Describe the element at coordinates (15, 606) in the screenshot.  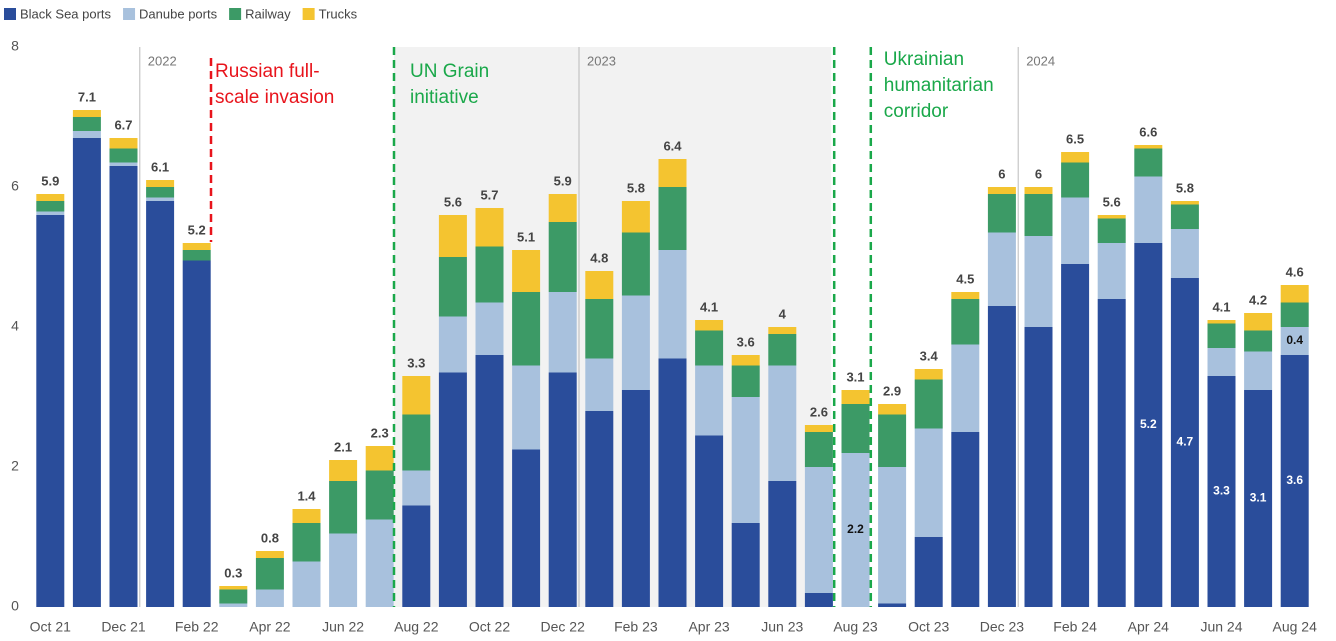
I see `y-tick-label: 0` at that location.